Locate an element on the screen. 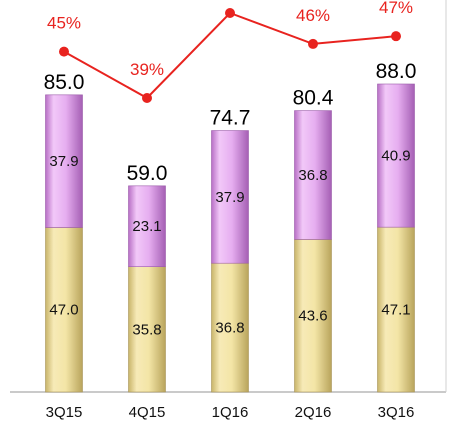 This screenshot has width=453, height=423. total-label-2Q16: 80.4 is located at coordinates (313, 98).